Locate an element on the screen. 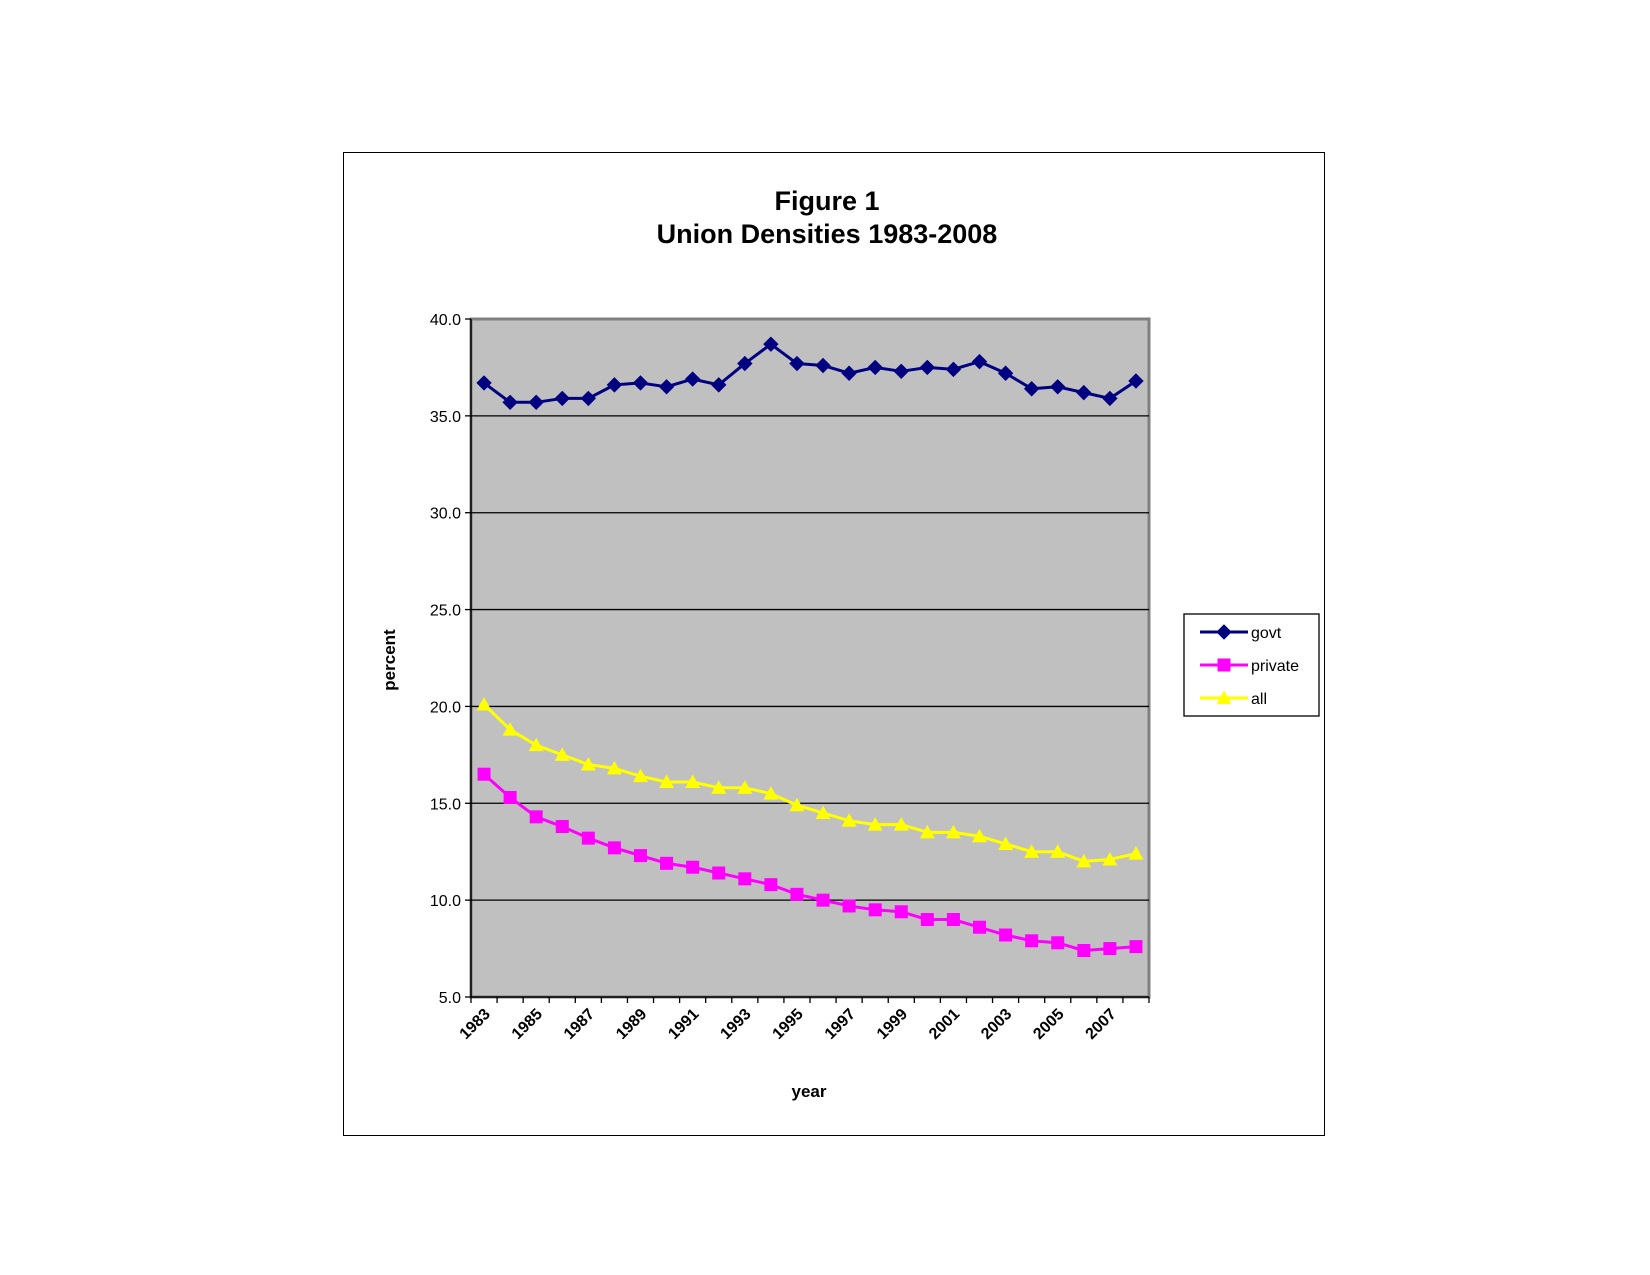  x-tick-label: 2007 is located at coordinates (1101, 1024).